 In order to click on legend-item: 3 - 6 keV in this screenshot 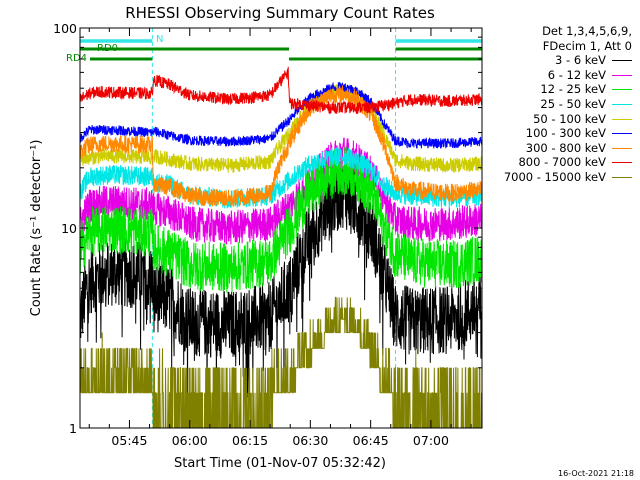, I will do `click(568, 60)`.